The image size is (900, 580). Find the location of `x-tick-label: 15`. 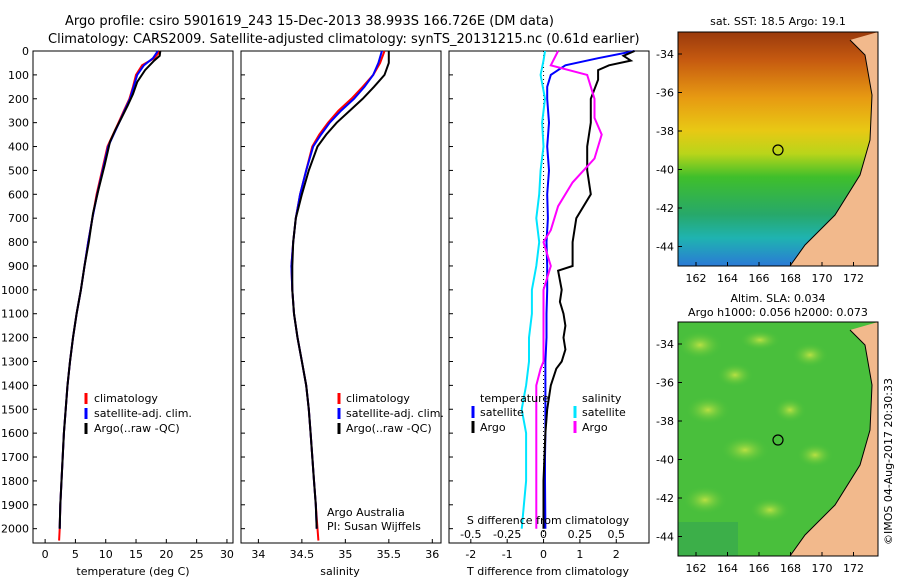

x-tick-label: 15 is located at coordinates (136, 554).